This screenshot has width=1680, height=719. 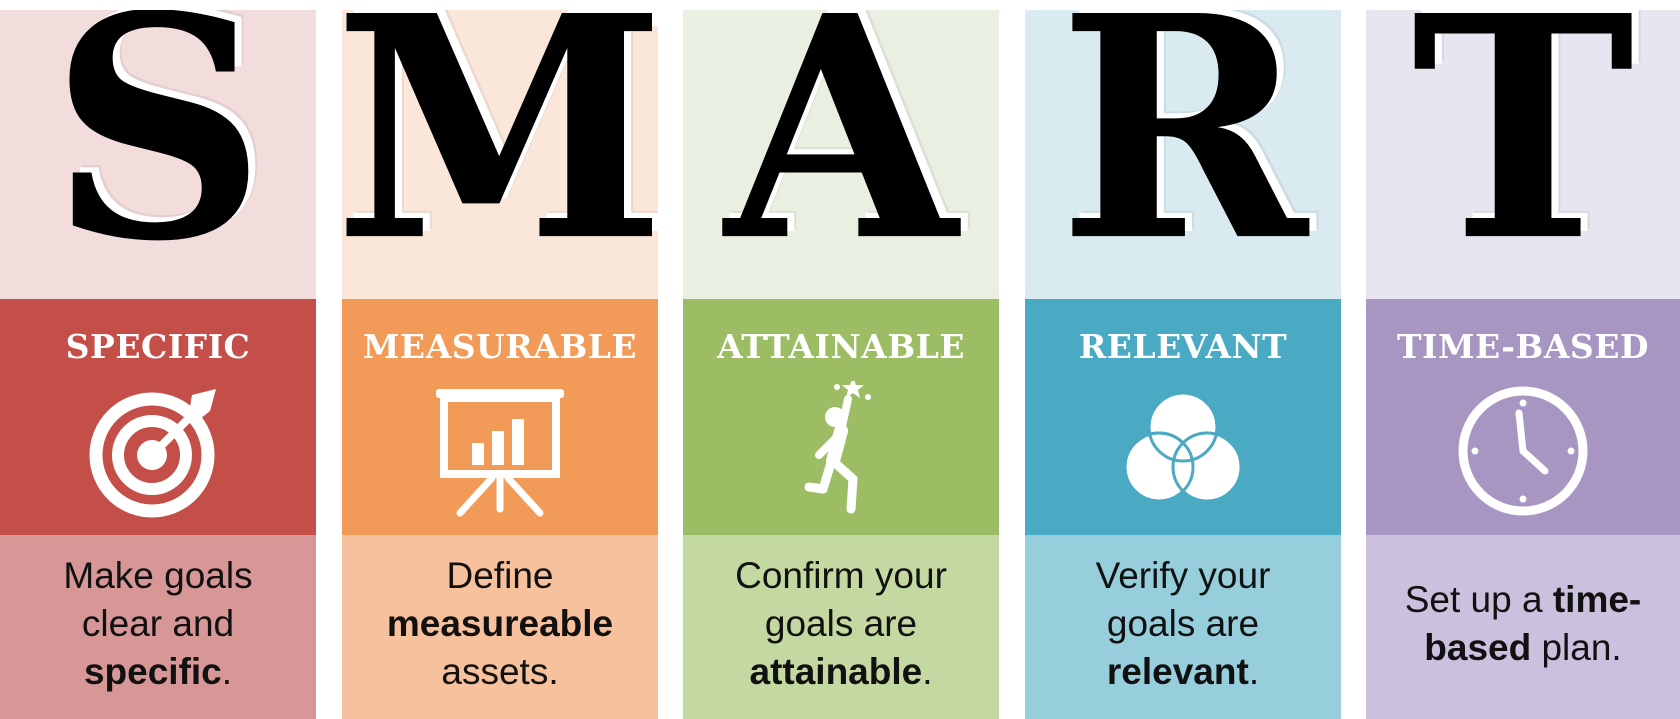 What do you see at coordinates (1523, 346) in the screenshot?
I see `band-label: TIME-BASED` at bounding box center [1523, 346].